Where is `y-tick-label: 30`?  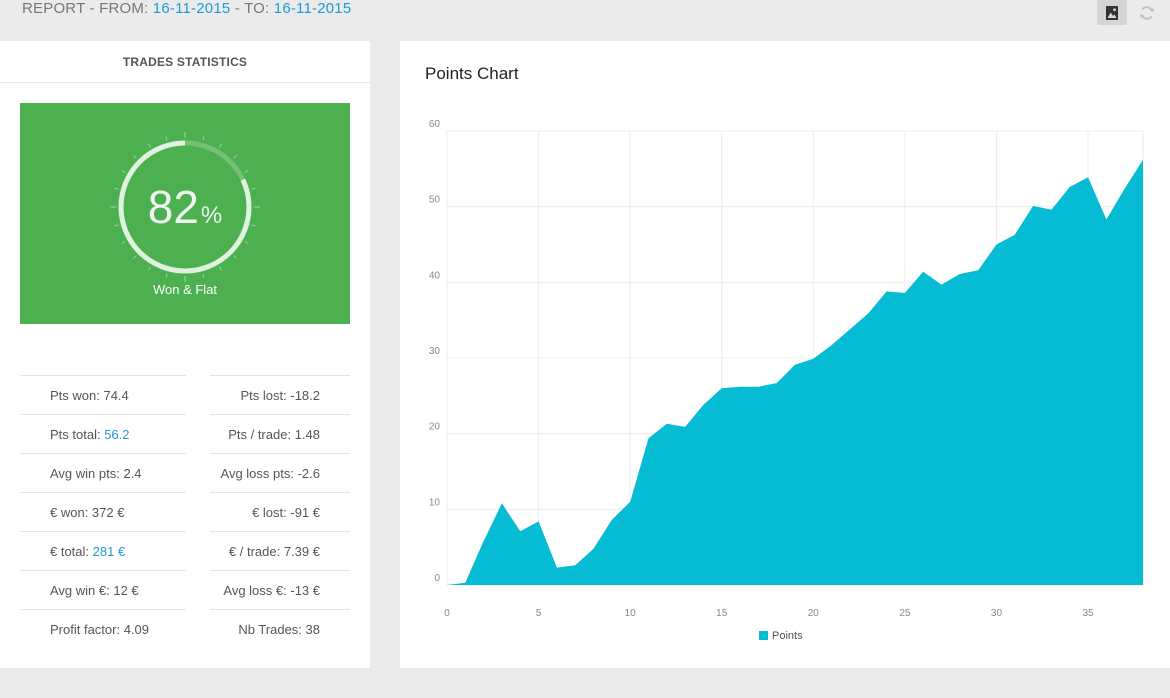 y-tick-label: 30 is located at coordinates (435, 351).